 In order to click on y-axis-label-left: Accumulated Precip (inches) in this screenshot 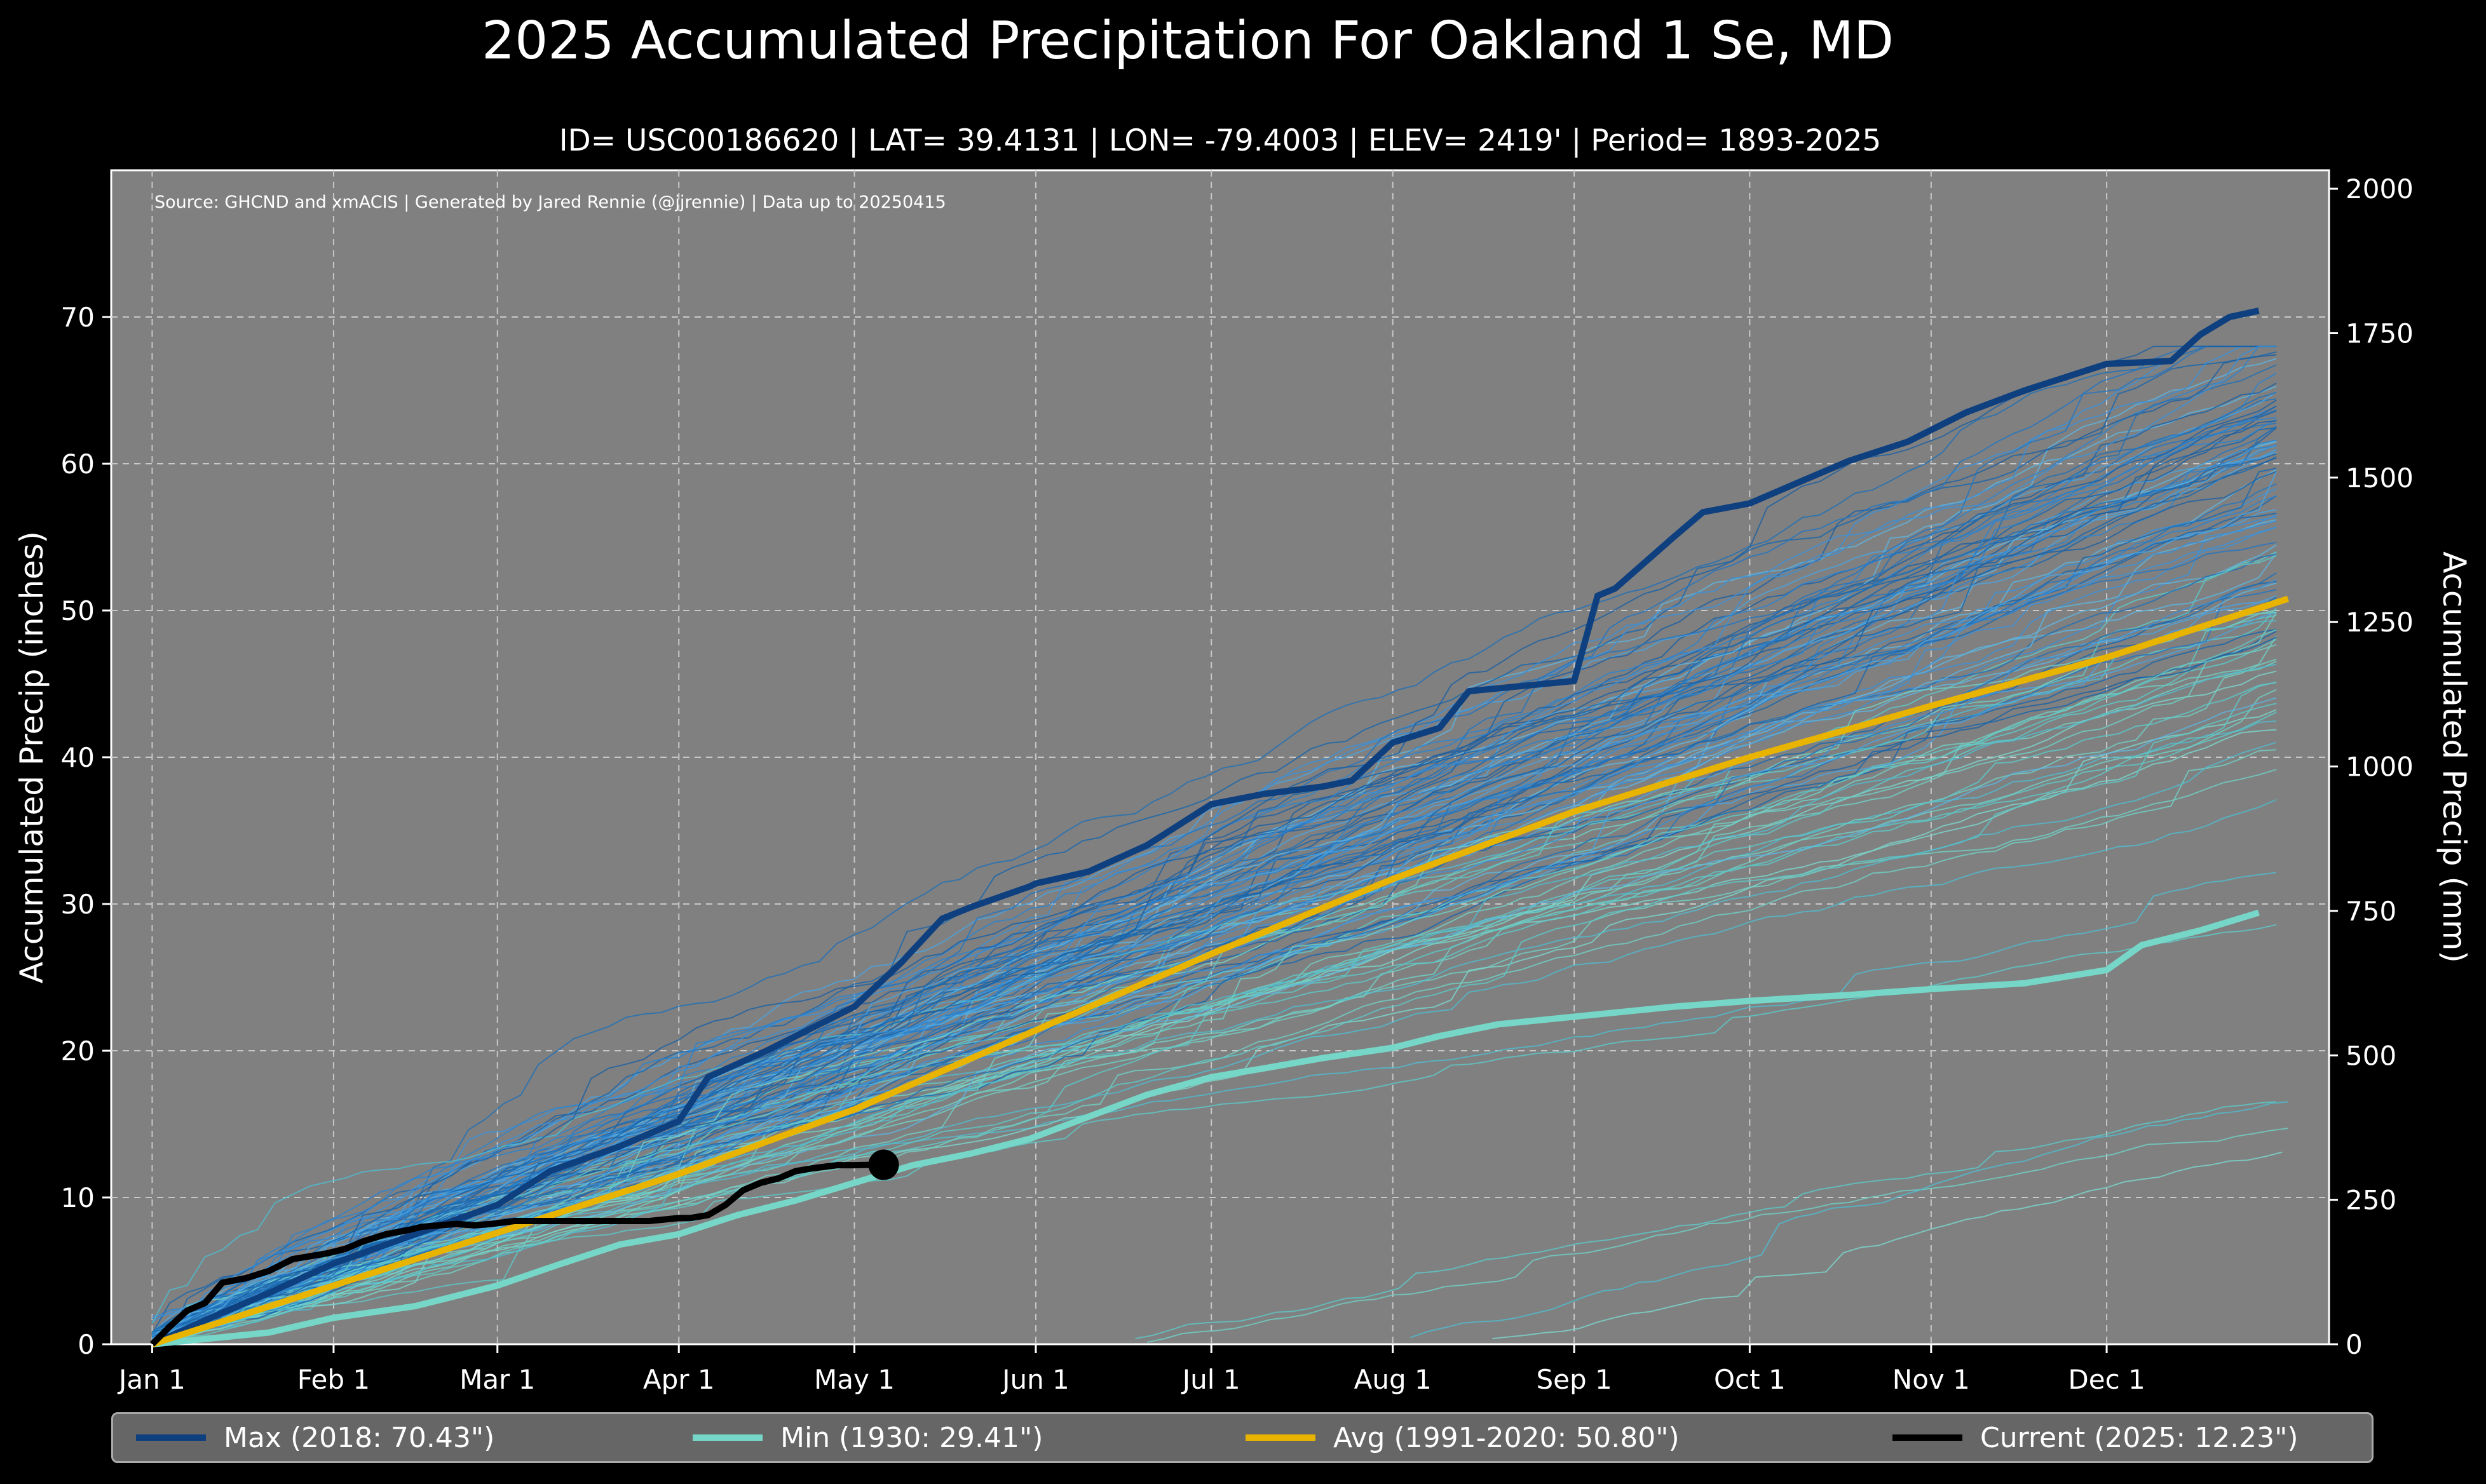, I will do `click(31, 757)`.